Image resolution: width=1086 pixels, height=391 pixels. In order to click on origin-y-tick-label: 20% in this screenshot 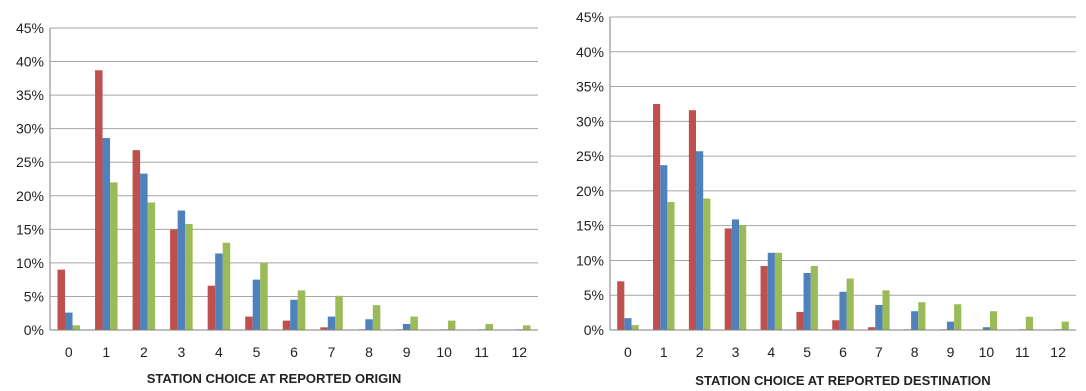, I will do `click(30, 196)`.